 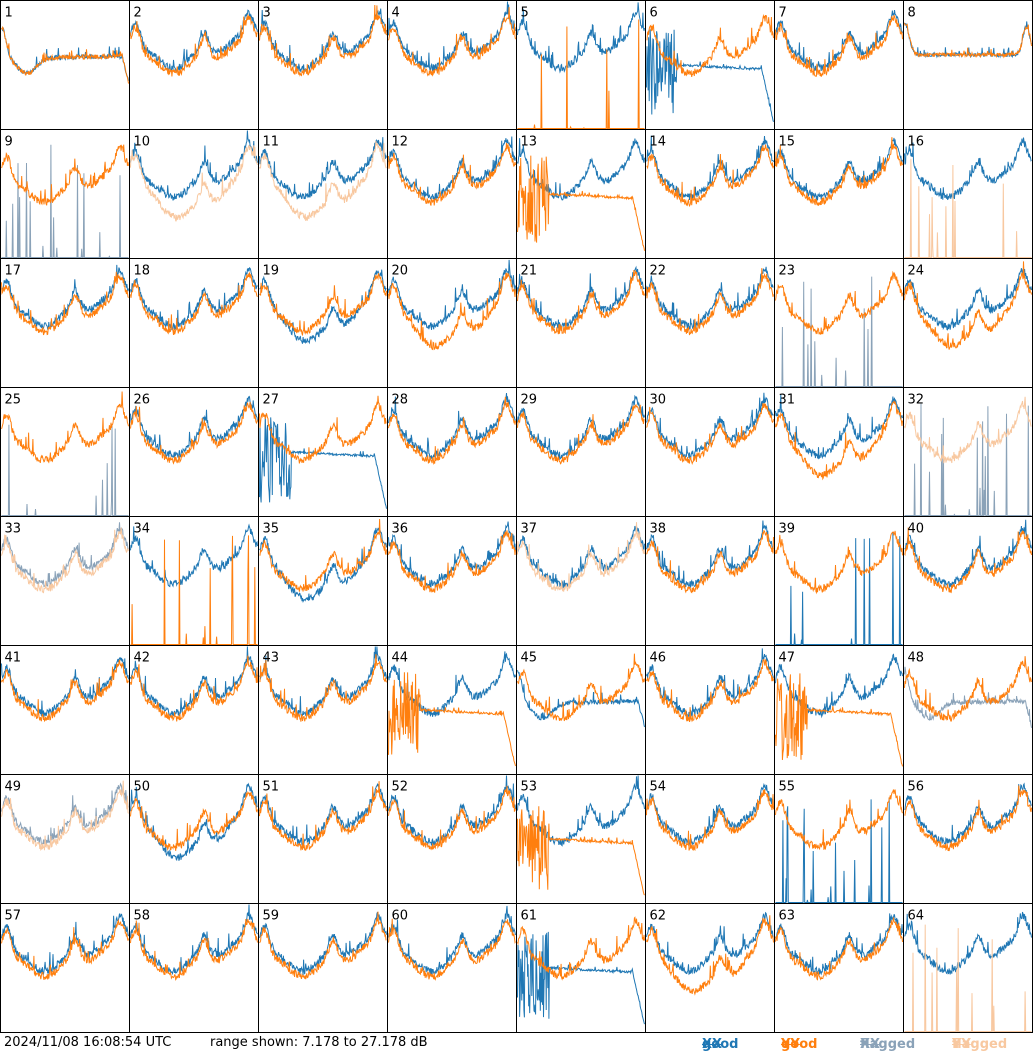 I want to click on panel-label: 19, so click(x=271, y=271).